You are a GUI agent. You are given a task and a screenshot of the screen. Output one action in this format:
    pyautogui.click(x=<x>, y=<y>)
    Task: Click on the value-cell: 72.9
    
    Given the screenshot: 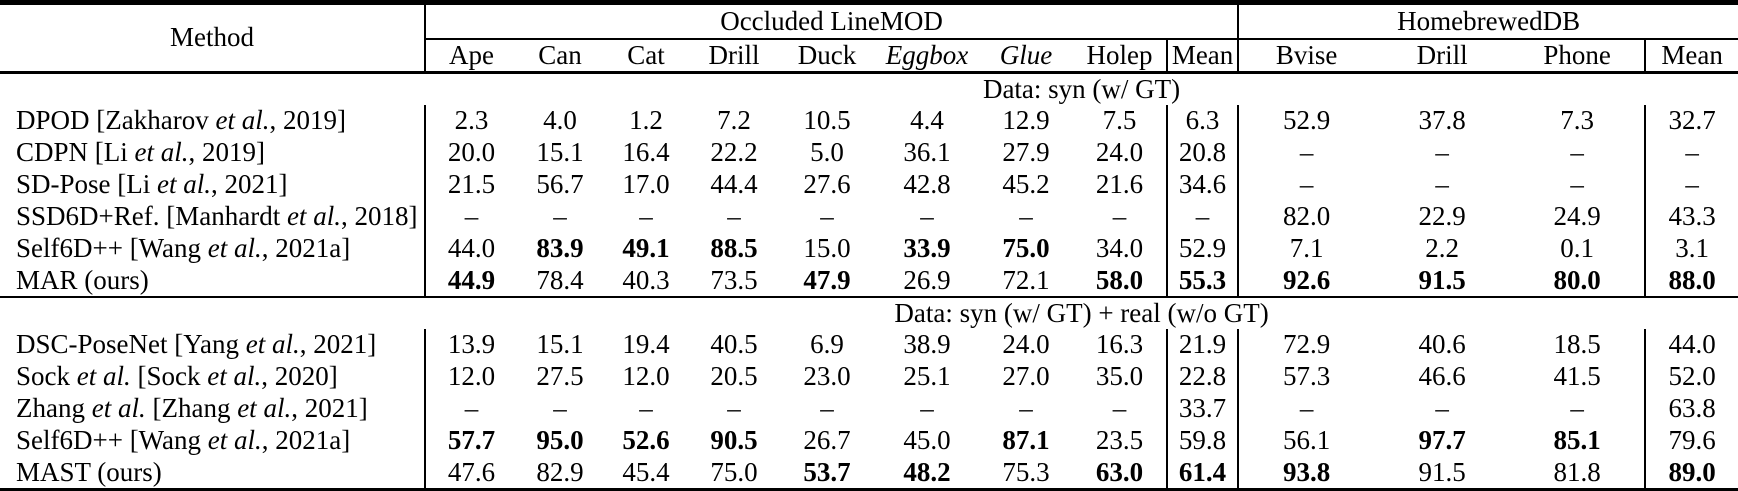 What is the action you would take?
    pyautogui.click(x=1306, y=344)
    